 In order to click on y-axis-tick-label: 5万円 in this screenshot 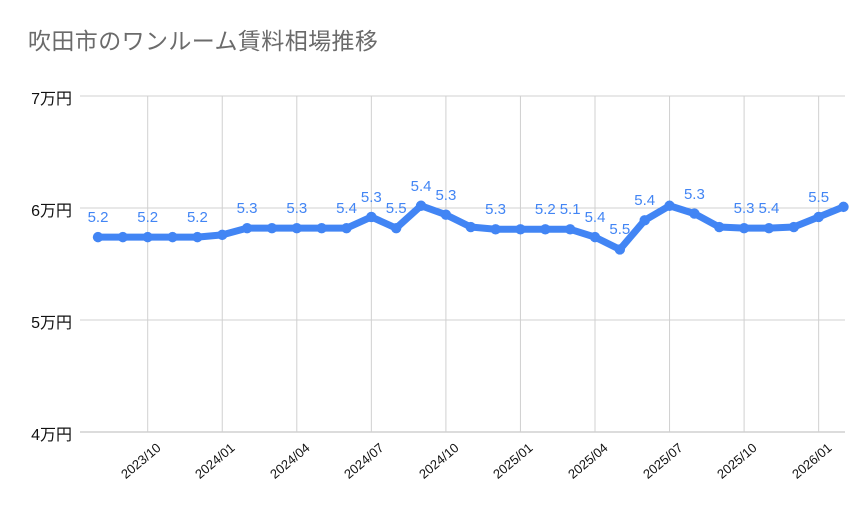, I will do `click(51, 323)`.